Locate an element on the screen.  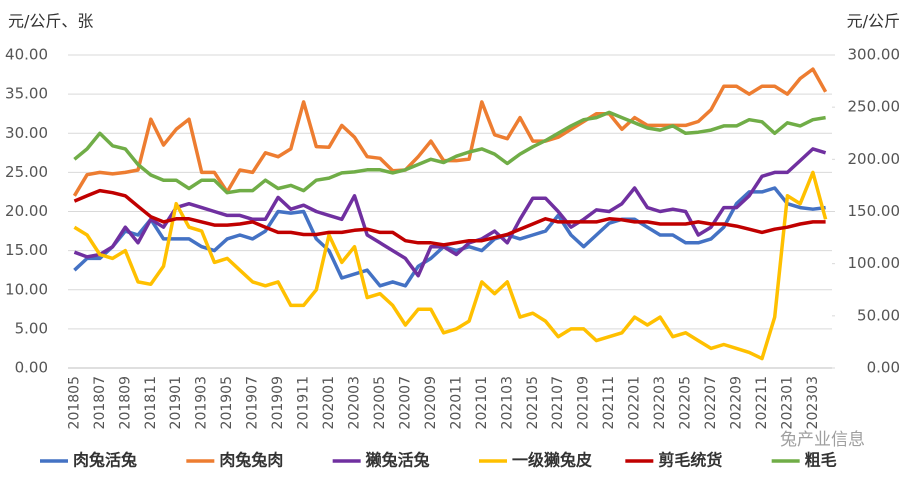
x-tick-label: 202211 is located at coordinates (762, 402).